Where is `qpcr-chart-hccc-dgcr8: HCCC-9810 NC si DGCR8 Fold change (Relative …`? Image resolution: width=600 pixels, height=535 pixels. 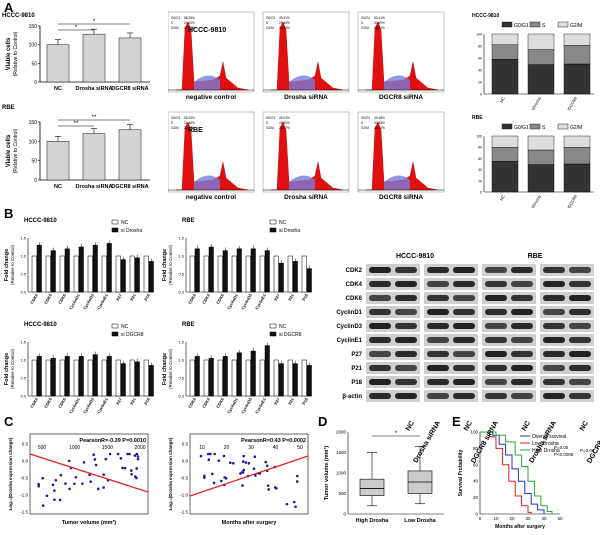 qpcr-chart-hccc-dgcr8: HCCC-9810 NC si DGCR8 Fold change (Relative … is located at coordinates (79, 368).